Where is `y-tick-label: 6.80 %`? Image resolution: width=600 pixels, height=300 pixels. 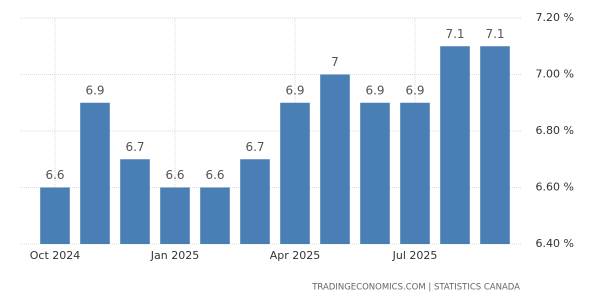 y-tick-label: 6.80 % is located at coordinates (555, 130).